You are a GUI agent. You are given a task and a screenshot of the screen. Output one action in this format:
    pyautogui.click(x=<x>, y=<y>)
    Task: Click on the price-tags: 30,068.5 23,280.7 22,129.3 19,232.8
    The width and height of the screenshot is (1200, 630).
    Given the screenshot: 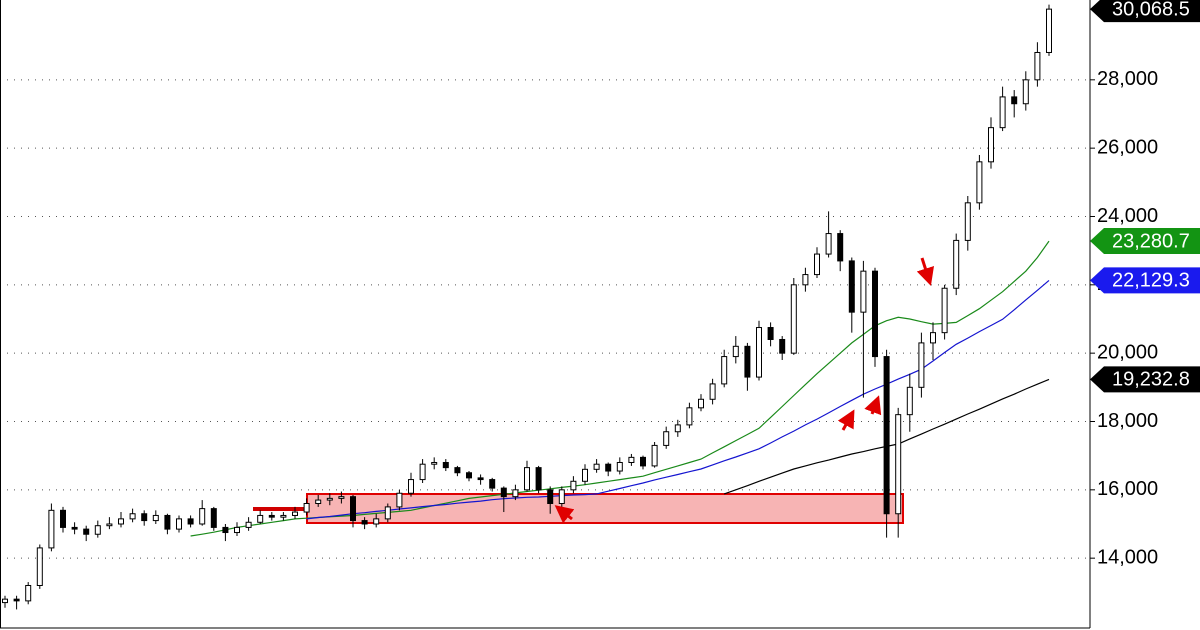 What is the action you would take?
    pyautogui.click(x=1145, y=196)
    